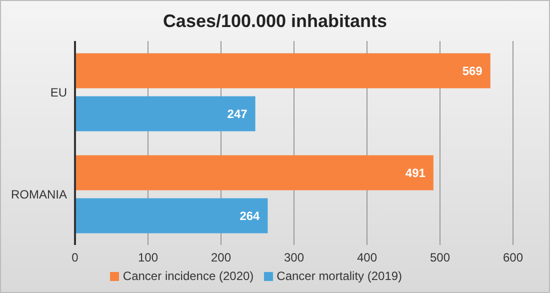 This screenshot has width=550, height=293. I want to click on x-tick-label: 200, so click(221, 257).